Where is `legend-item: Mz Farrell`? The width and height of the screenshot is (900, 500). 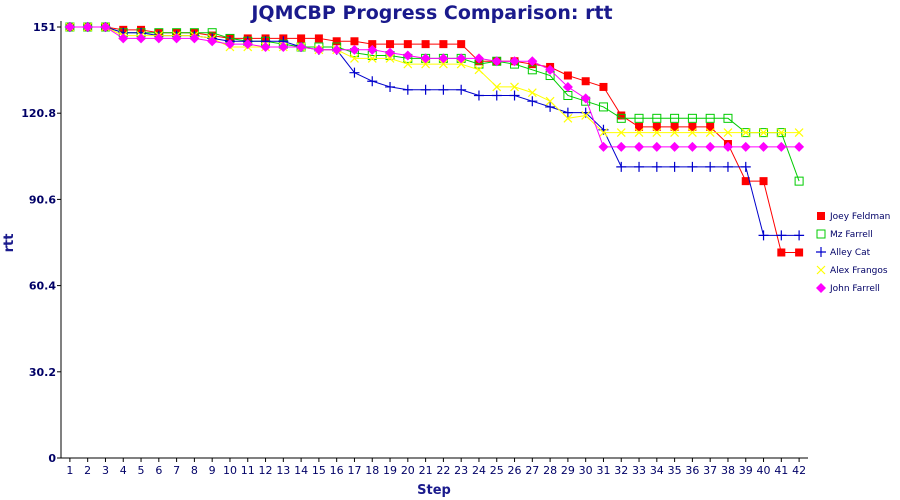 legend-item: Mz Farrell is located at coordinates (844, 234).